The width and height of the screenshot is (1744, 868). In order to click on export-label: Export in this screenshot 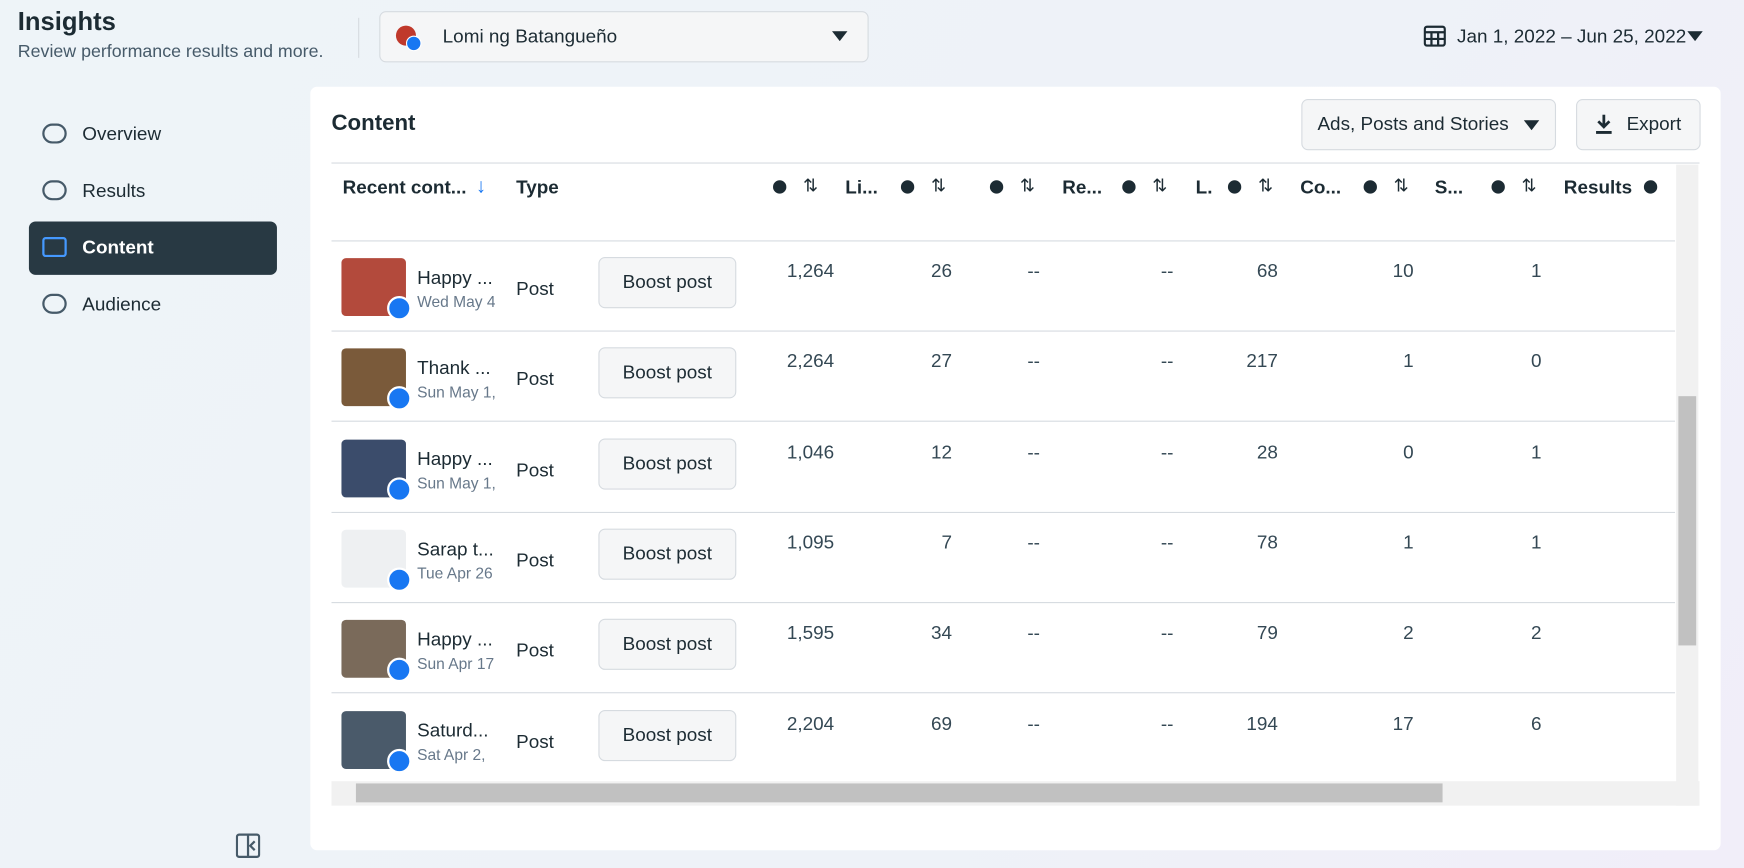, I will do `click(1654, 124)`.